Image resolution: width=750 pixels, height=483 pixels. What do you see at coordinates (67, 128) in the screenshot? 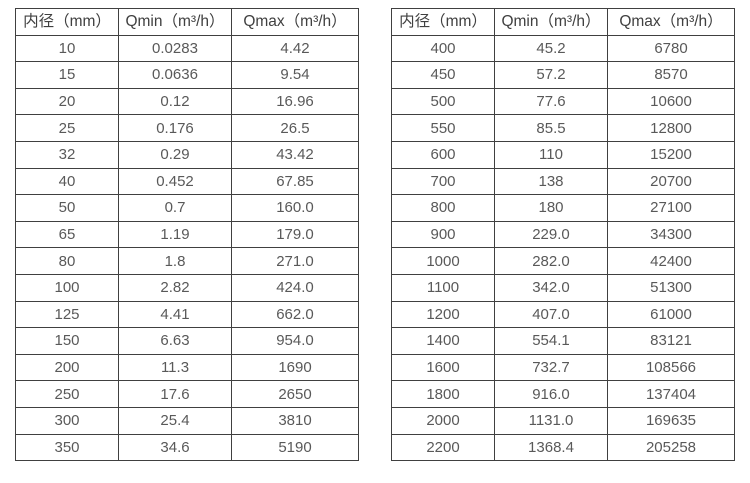
I see `table-cell: 25` at bounding box center [67, 128].